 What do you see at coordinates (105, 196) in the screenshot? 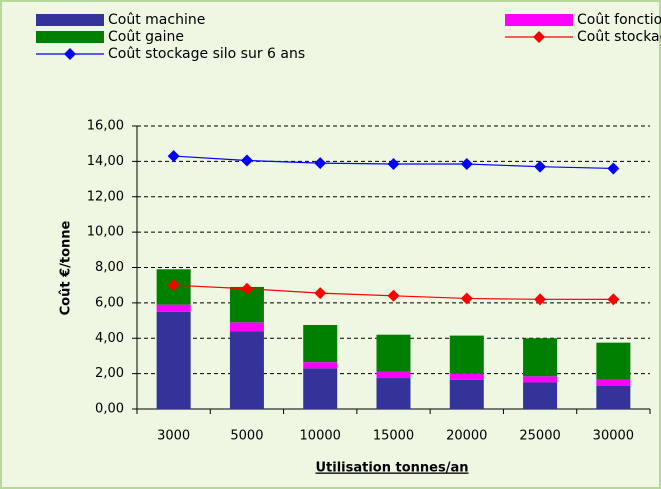
I see `y-tick-label: 12,00` at bounding box center [105, 196].